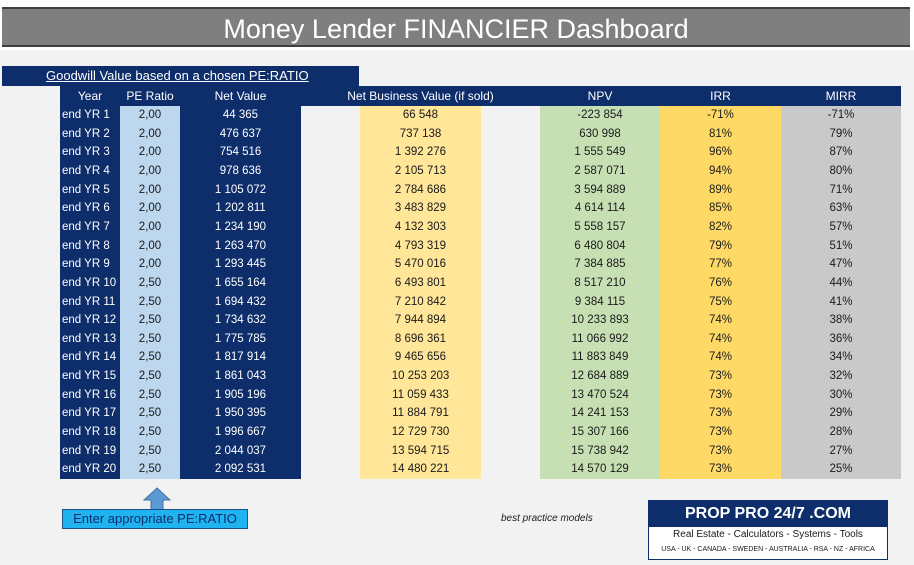 This screenshot has height=565, width=914. Describe the element at coordinates (720, 115) in the screenshot. I see `cell-irr: -71%` at that location.